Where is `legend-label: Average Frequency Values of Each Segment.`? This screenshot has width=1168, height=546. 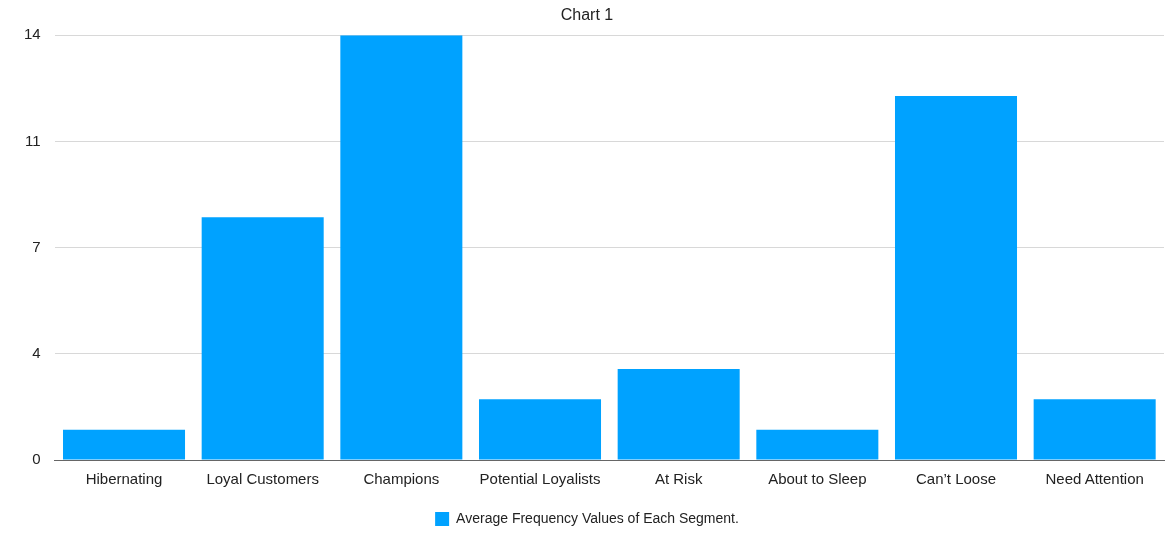 legend-label: Average Frequency Values of Each Segment. is located at coordinates (597, 517).